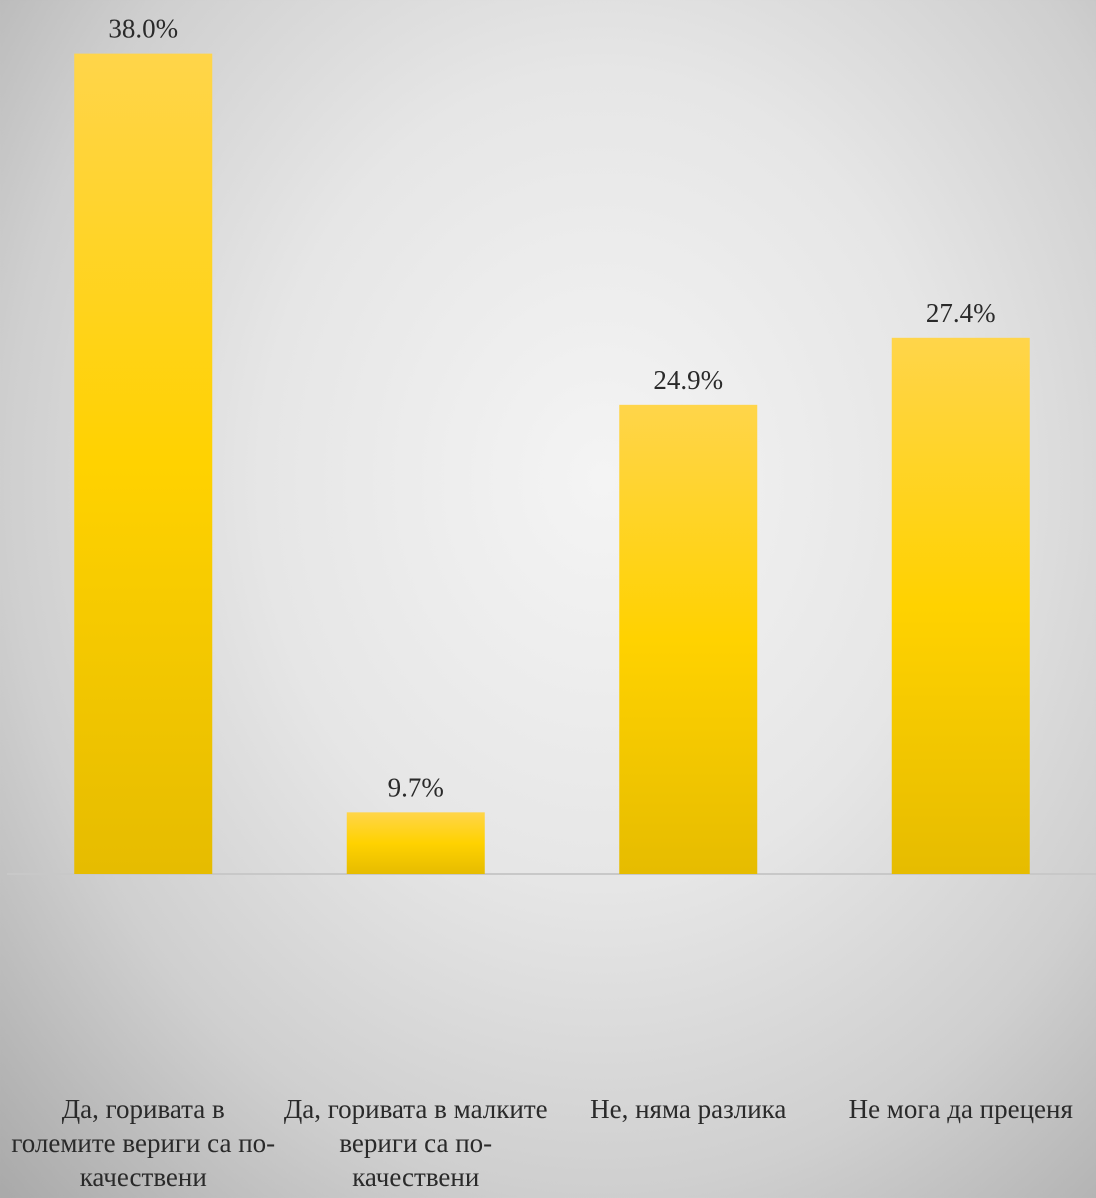 The image size is (1096, 1198). I want to click on value-label: 24.9%, so click(688, 380).